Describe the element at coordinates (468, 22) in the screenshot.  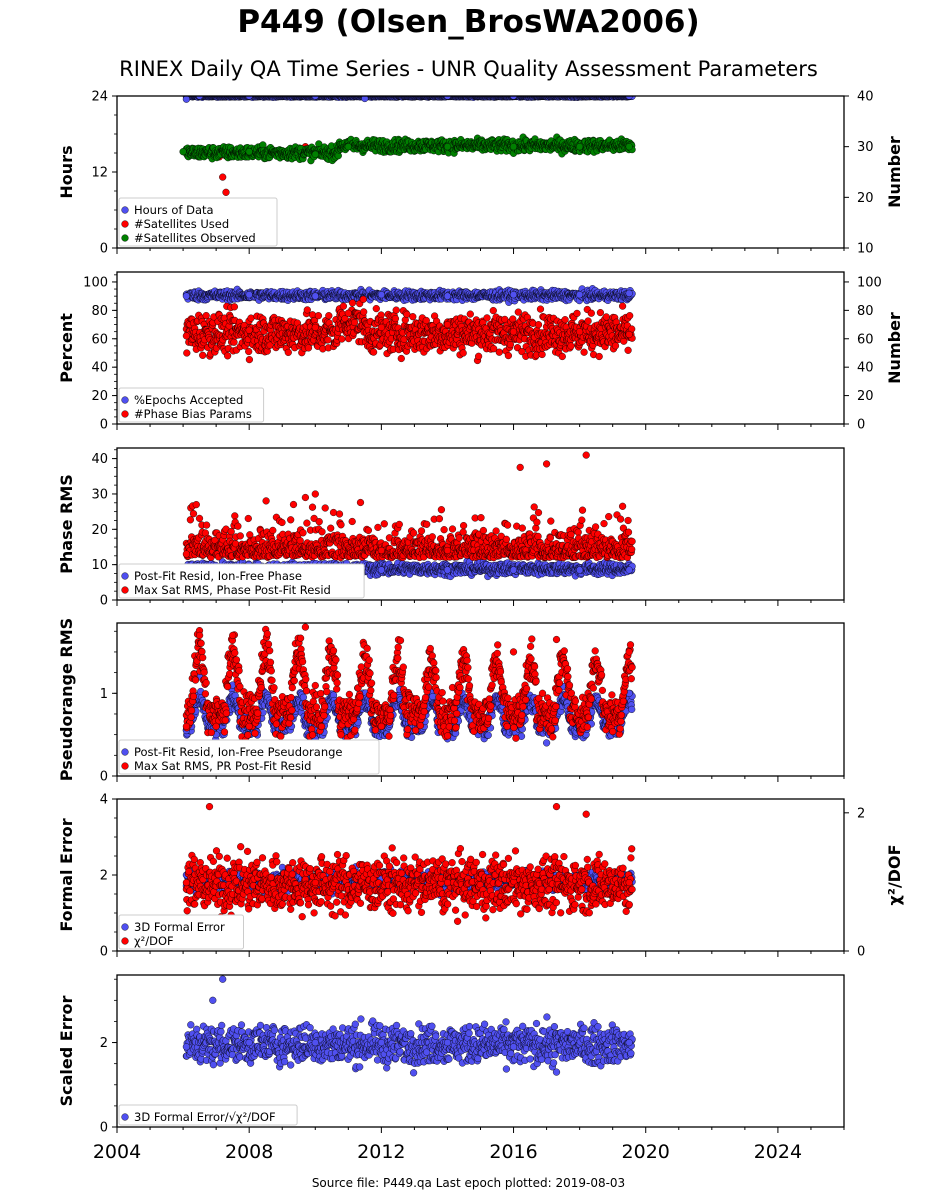
I see `chart-title: P449 (Olsen_BrosWA2006)` at that location.